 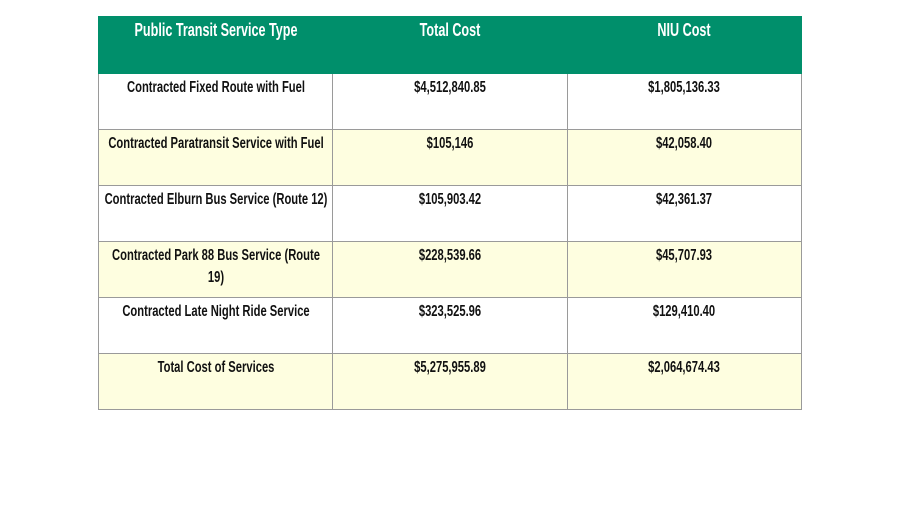 What do you see at coordinates (450, 311) in the screenshot?
I see `cell-text: $323,525.96` at bounding box center [450, 311].